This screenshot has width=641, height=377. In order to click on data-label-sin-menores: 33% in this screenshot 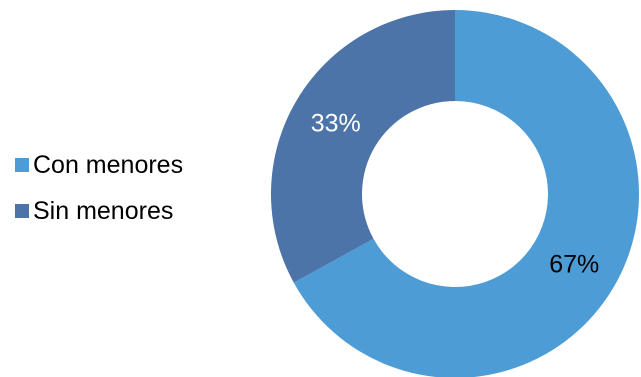, I will do `click(336, 123)`.